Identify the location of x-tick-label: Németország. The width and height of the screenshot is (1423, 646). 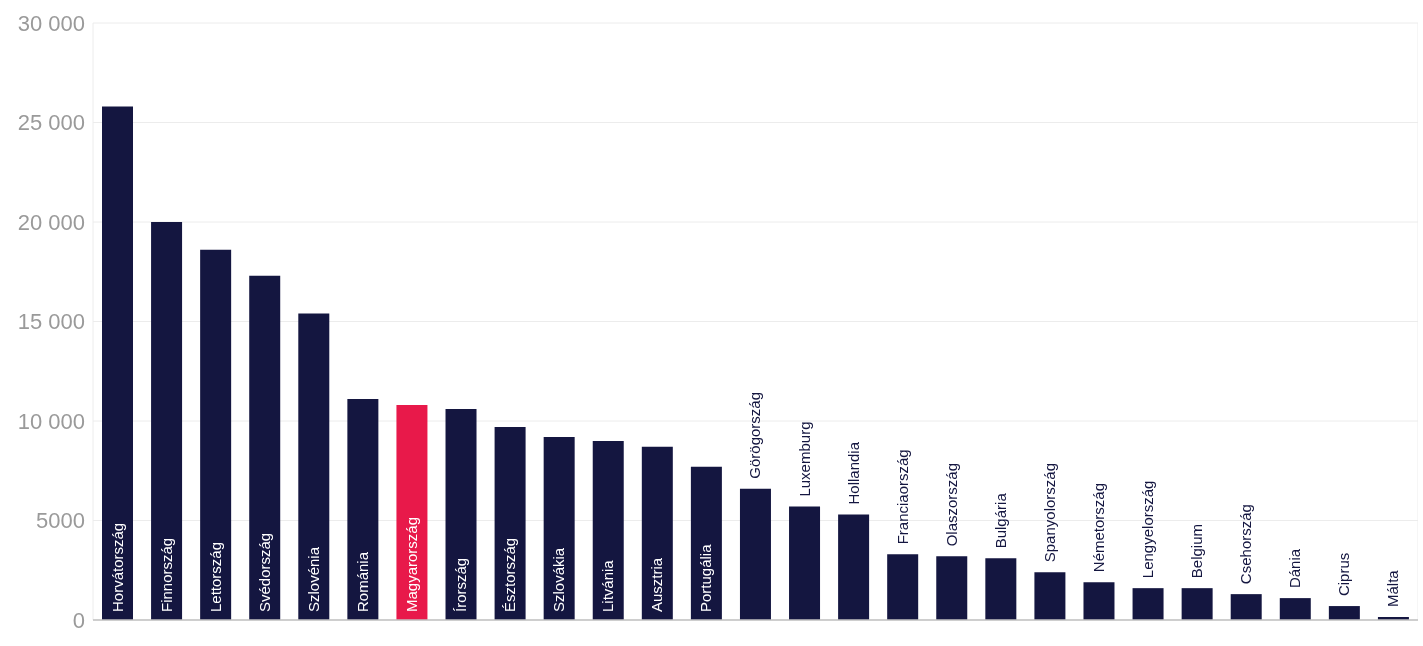
(1098, 527).